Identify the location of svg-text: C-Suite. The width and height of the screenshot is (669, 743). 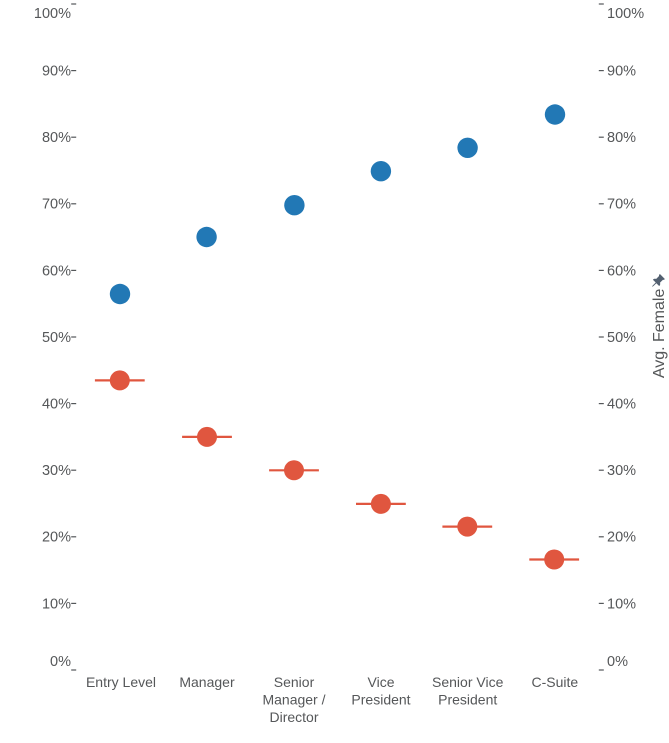
(554, 682).